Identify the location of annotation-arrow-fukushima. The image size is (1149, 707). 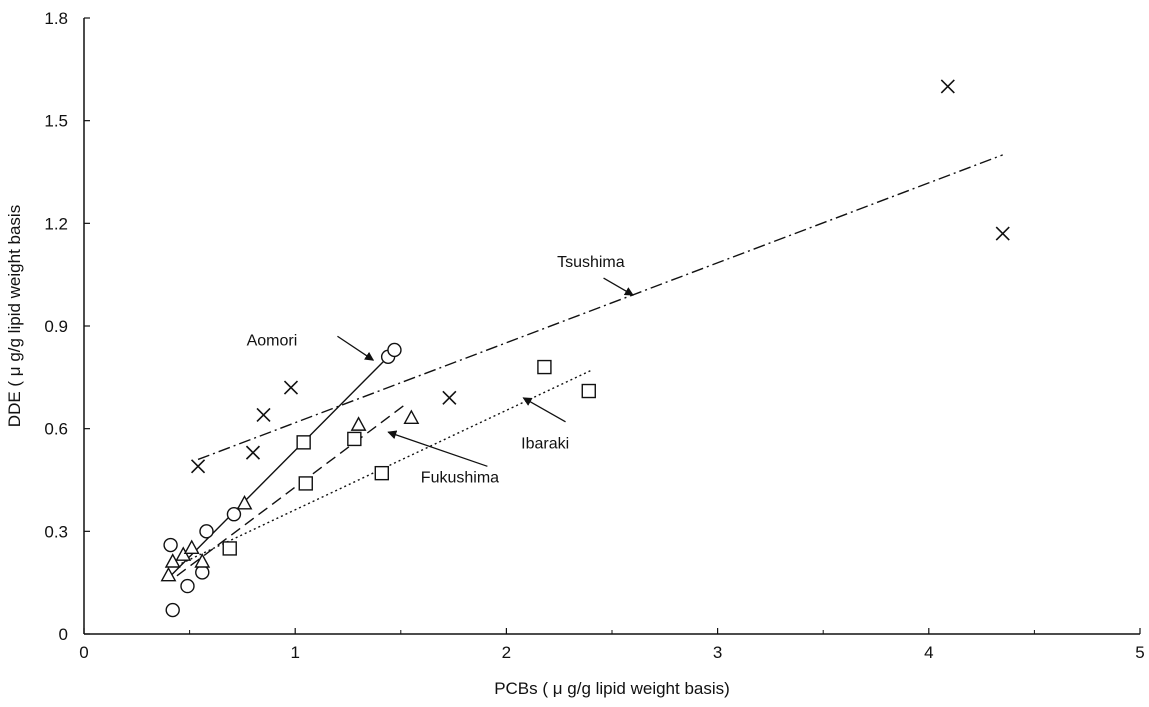
(437, 448).